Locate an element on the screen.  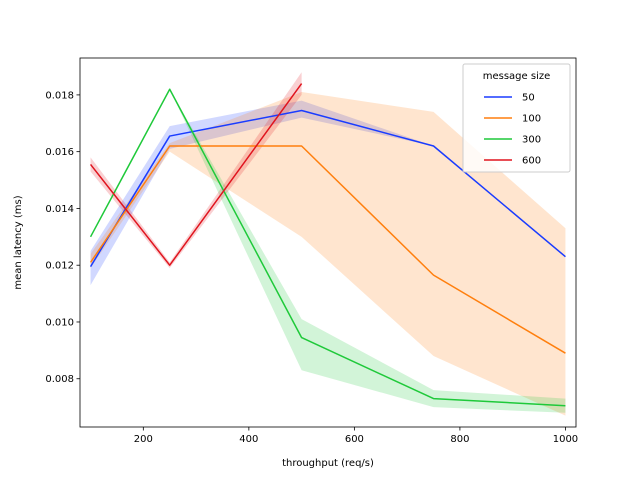
legend-label-50: 50 is located at coordinates (528, 98).